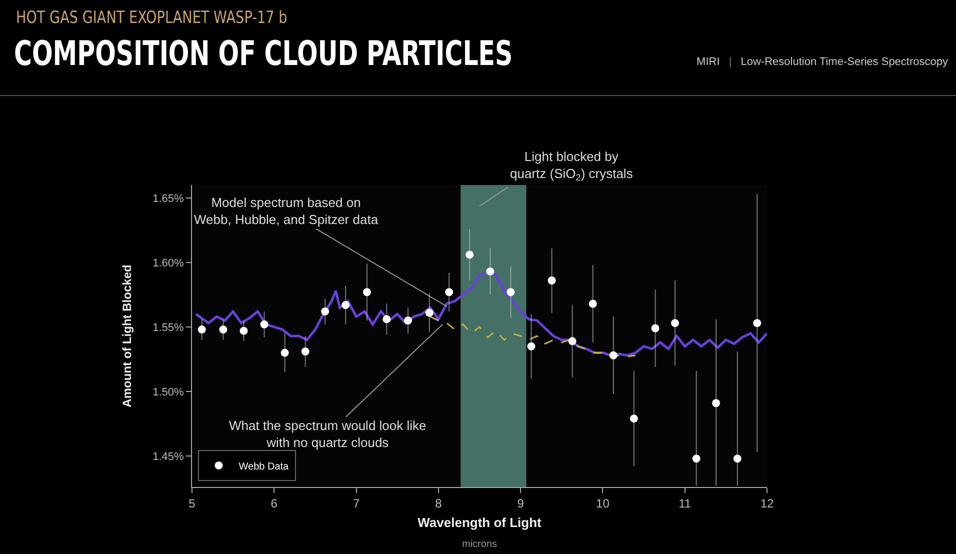  I want to click on x-axis-title: Wavelength of Light, so click(480, 522).